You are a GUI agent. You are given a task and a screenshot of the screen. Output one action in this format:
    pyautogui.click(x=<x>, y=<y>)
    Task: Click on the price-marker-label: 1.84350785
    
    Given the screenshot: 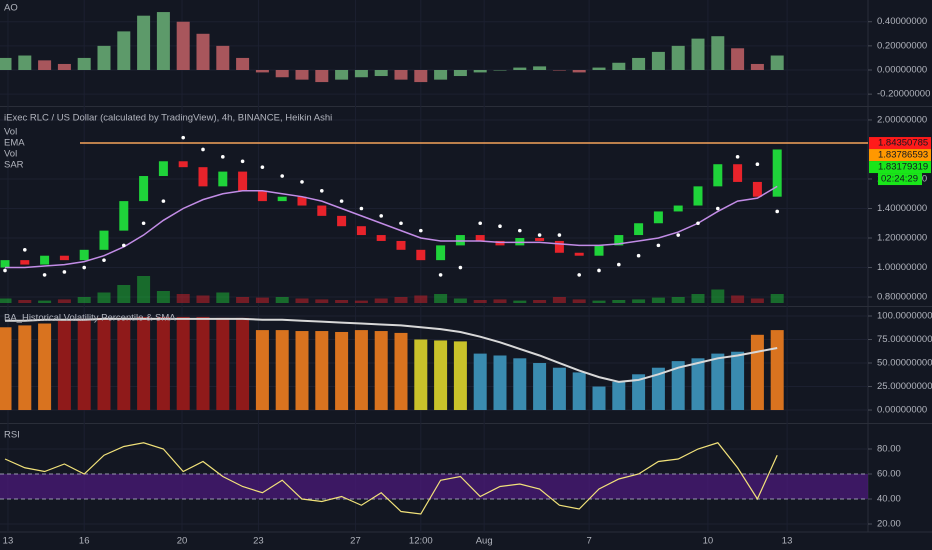 What is the action you would take?
    pyautogui.click(x=903, y=143)
    